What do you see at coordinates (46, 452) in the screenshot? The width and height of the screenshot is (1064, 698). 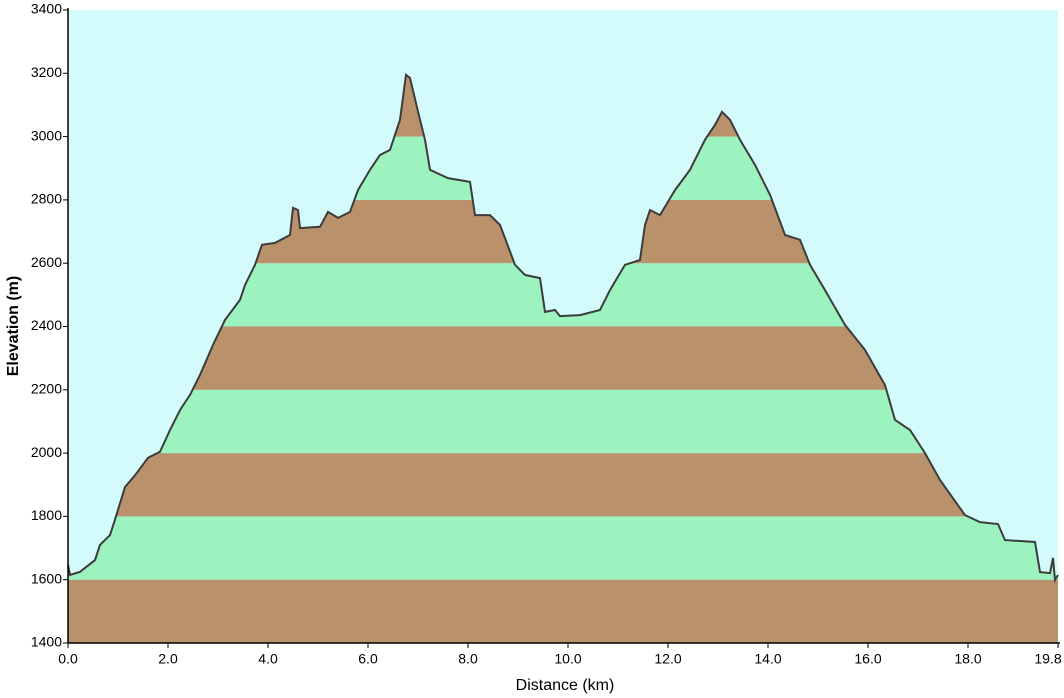 I see `y-tick-label: 2000` at bounding box center [46, 452].